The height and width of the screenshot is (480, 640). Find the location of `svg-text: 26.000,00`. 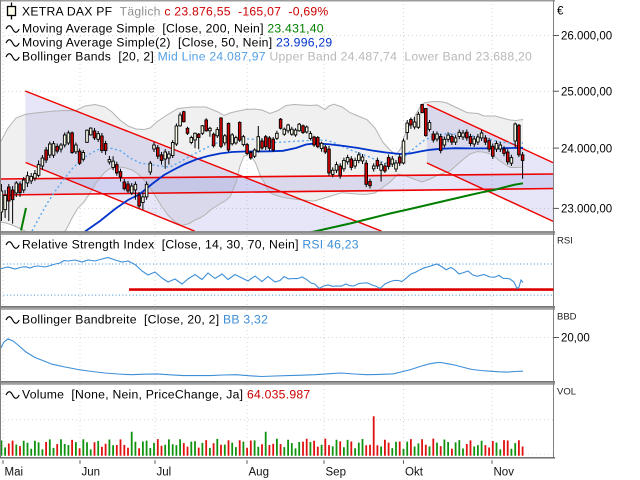

svg-text: 26.000,00 is located at coordinates (586, 37).